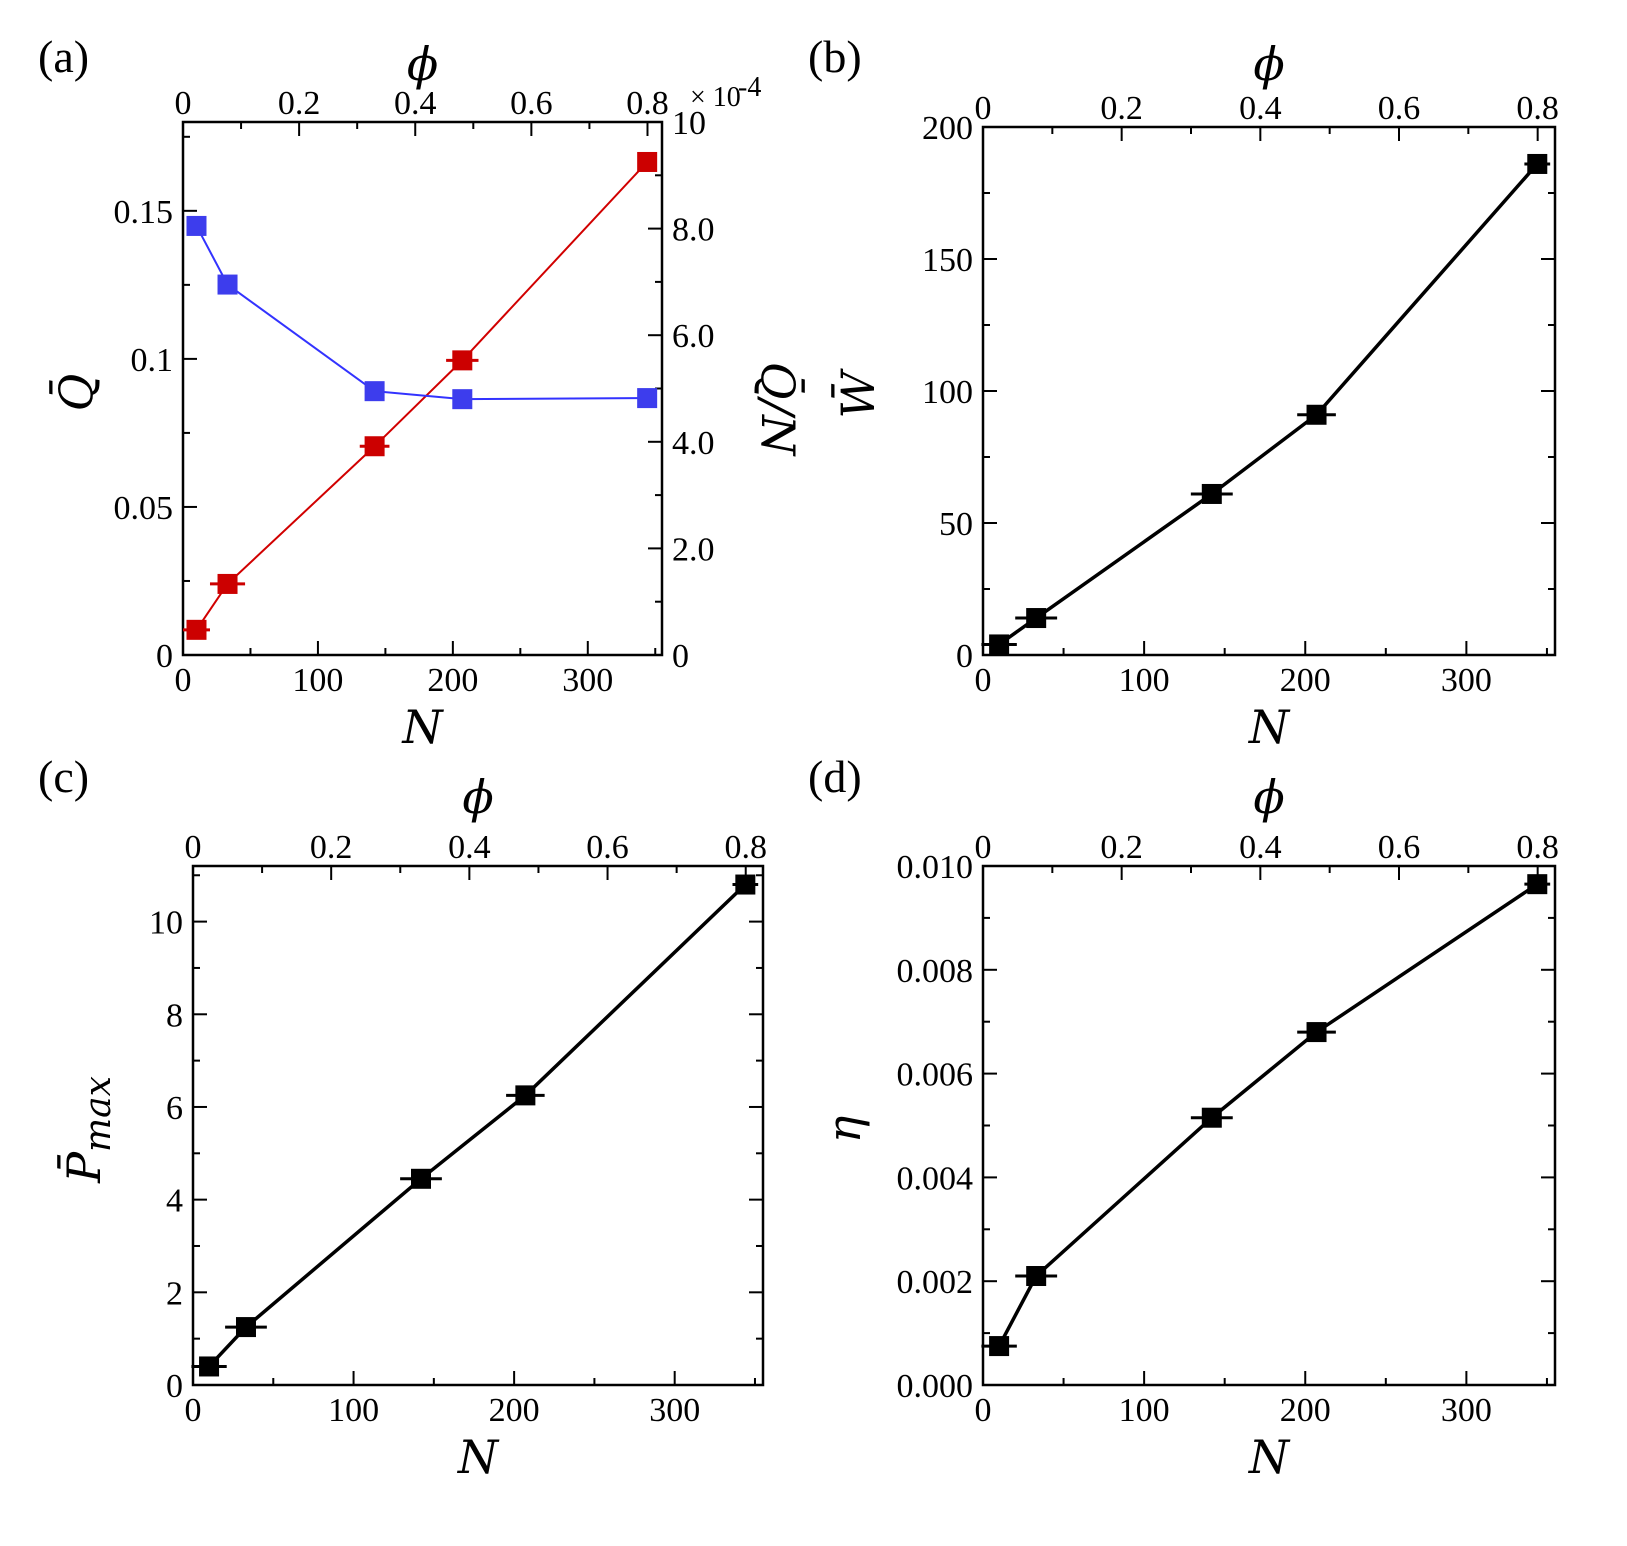 This screenshot has height=1546, width=1627. Describe the element at coordinates (693, 443) in the screenshot. I see `y2-tick-label: 4.0` at that location.